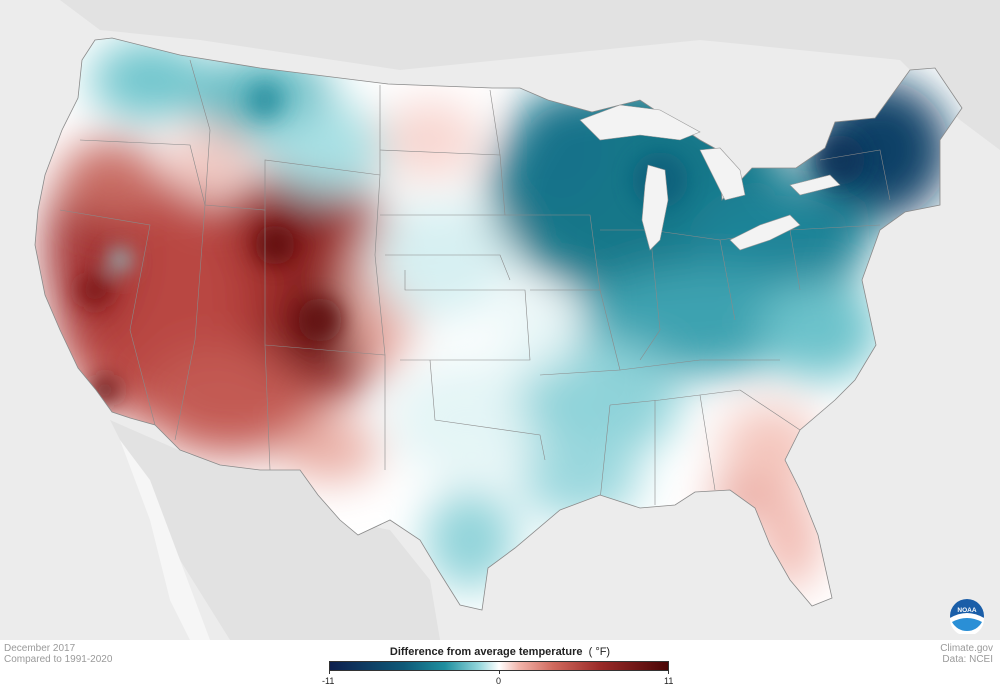 Image resolution: width=1000 pixels, height=690 pixels. I want to click on mexico-land, so click(275, 530).